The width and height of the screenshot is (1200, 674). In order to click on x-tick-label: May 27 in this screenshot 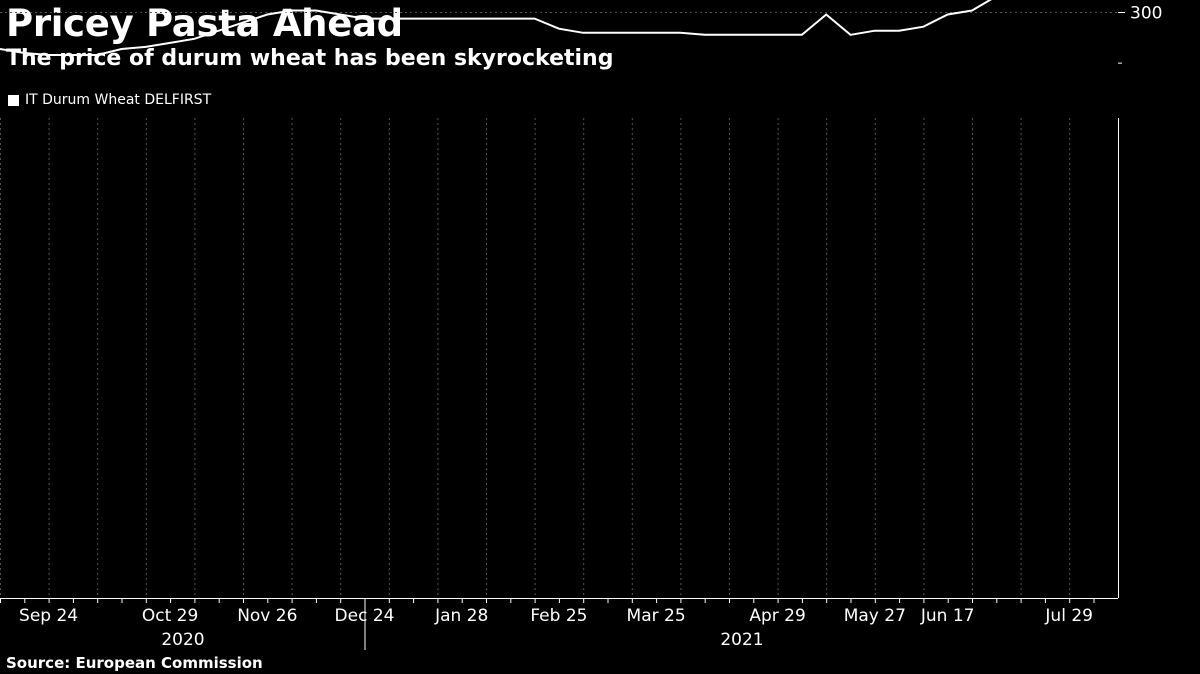, I will do `click(875, 616)`.